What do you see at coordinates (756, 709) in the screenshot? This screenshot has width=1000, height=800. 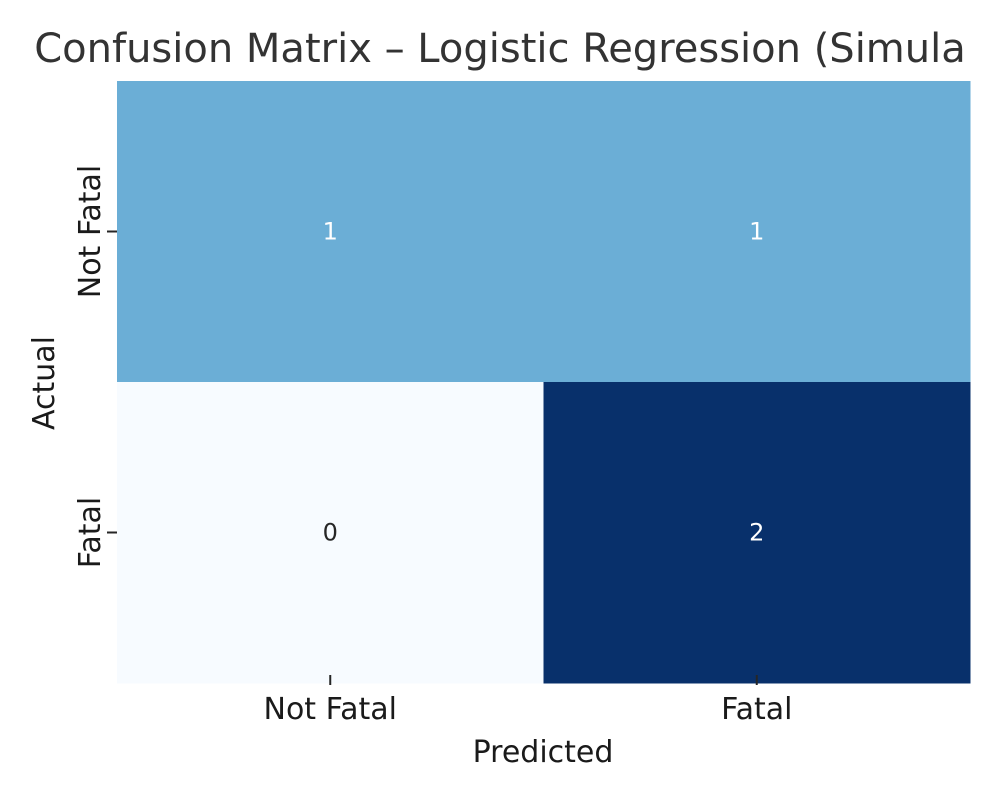 I see `x-tick-label: Fatal` at bounding box center [756, 709].